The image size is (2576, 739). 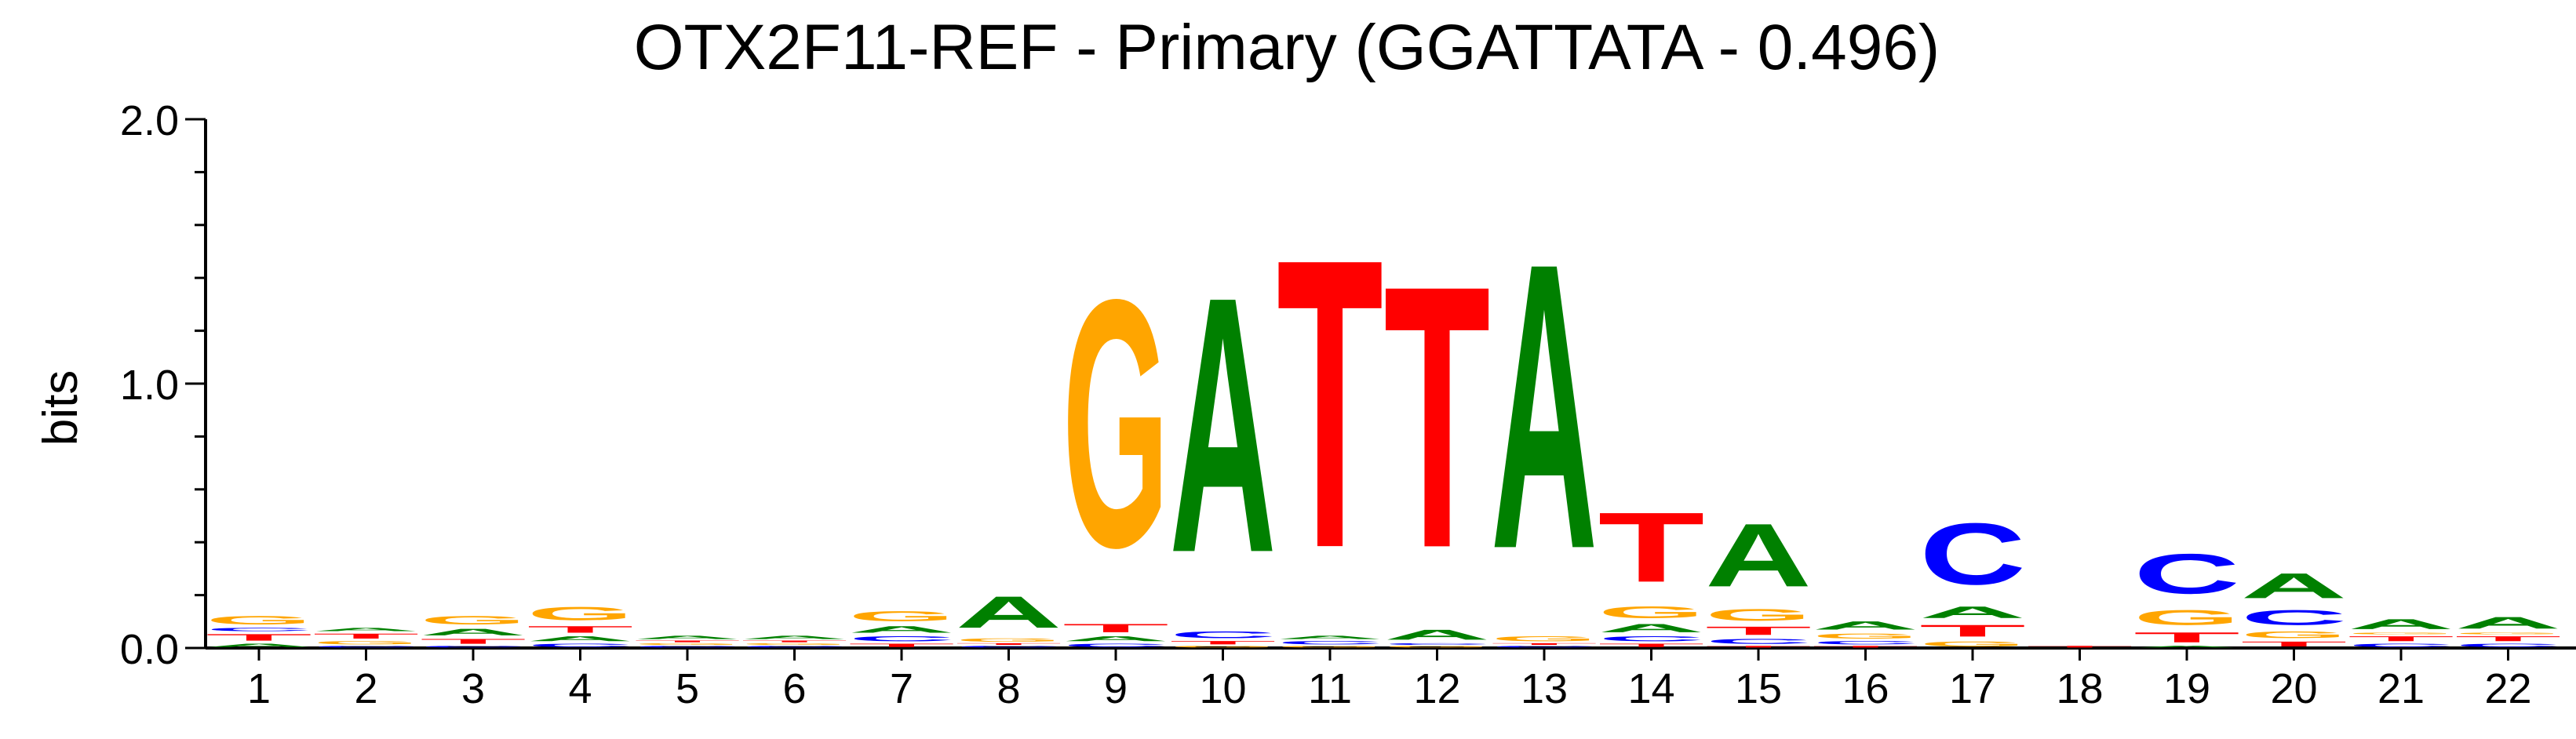 I want to click on y-tick-label: 0.0, so click(x=149, y=649).